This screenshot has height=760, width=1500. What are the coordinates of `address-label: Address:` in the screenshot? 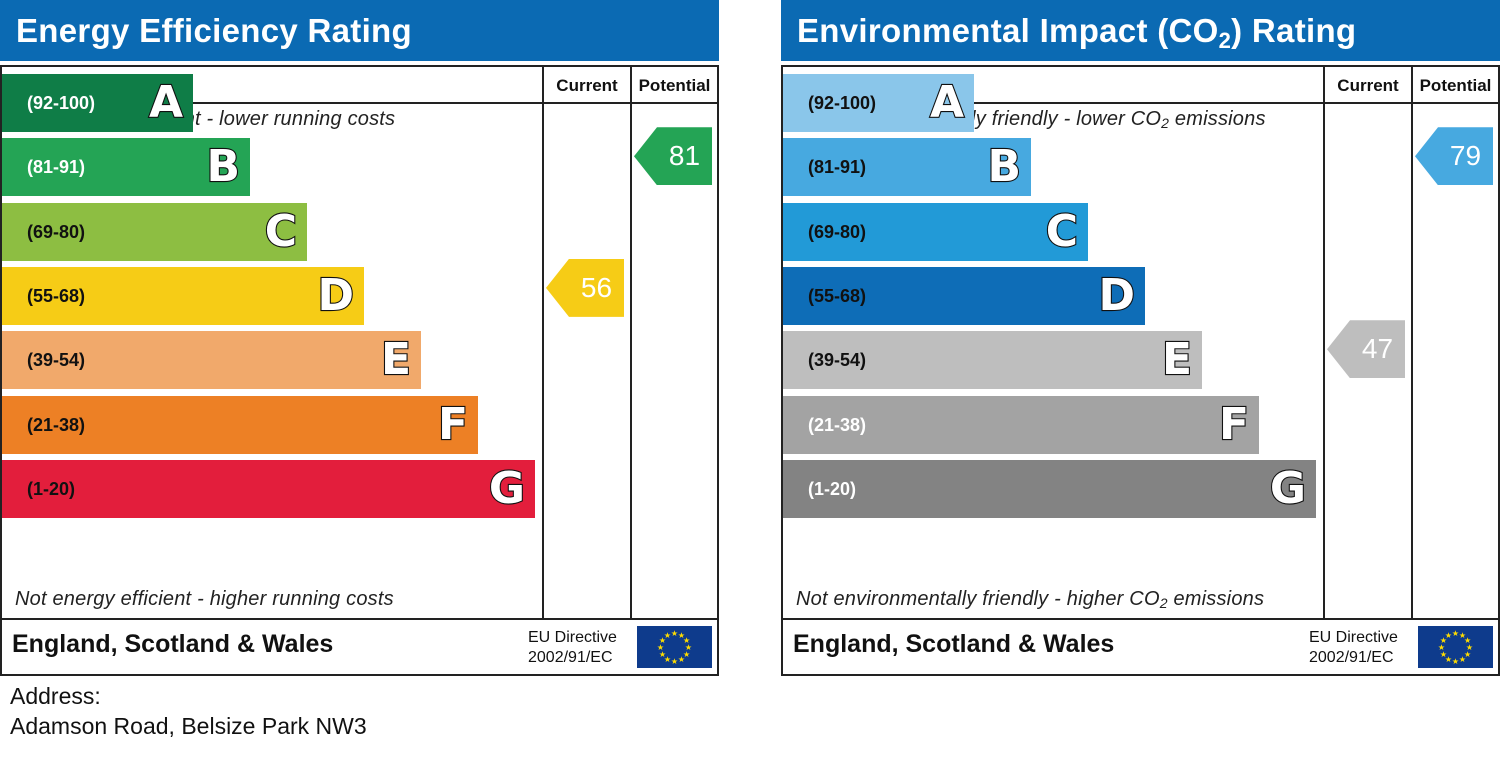 It's located at (55, 696).